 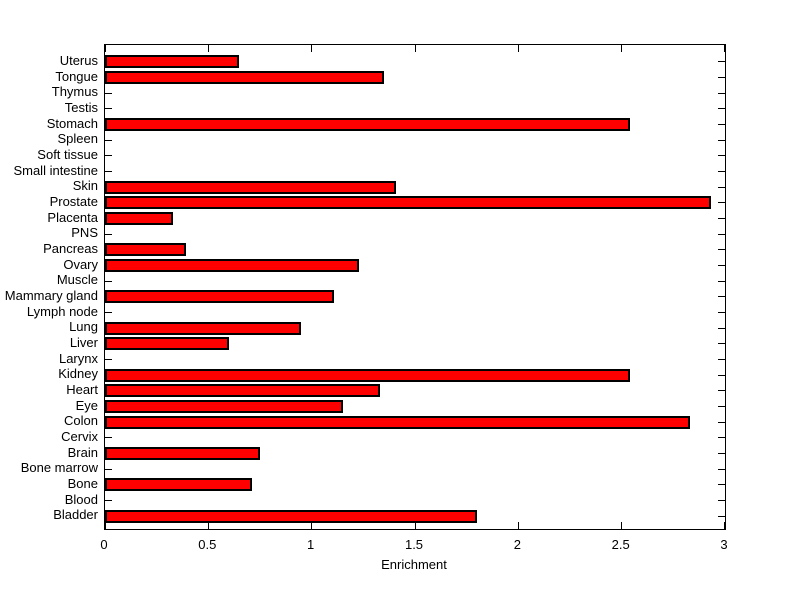 I want to click on x-tick-label: 1, so click(x=311, y=544).